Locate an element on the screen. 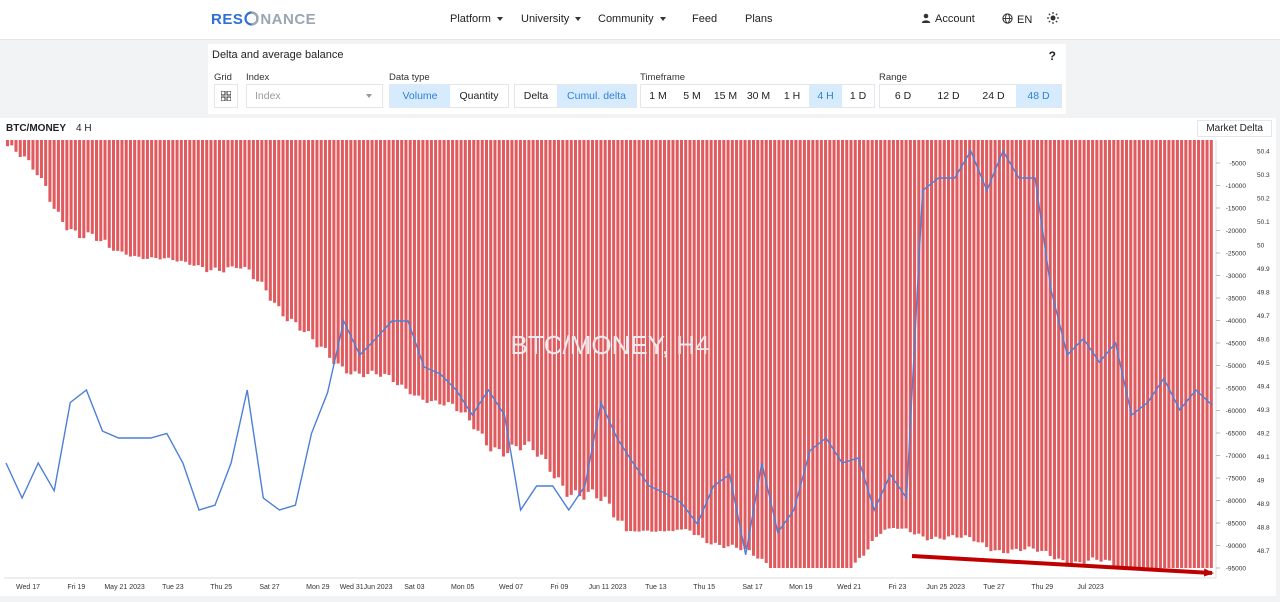 The image size is (1280, 602). timeframe-15m: 15 M is located at coordinates (725, 96).